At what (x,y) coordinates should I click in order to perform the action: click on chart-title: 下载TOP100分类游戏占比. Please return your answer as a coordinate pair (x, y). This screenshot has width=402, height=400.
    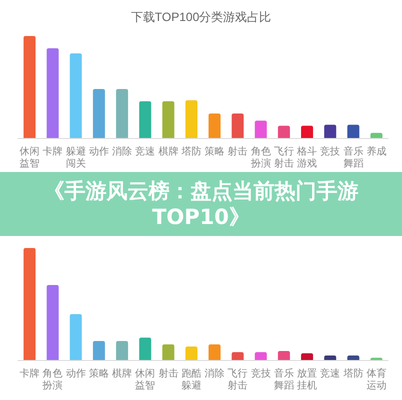
    Looking at the image, I should click on (201, 17).